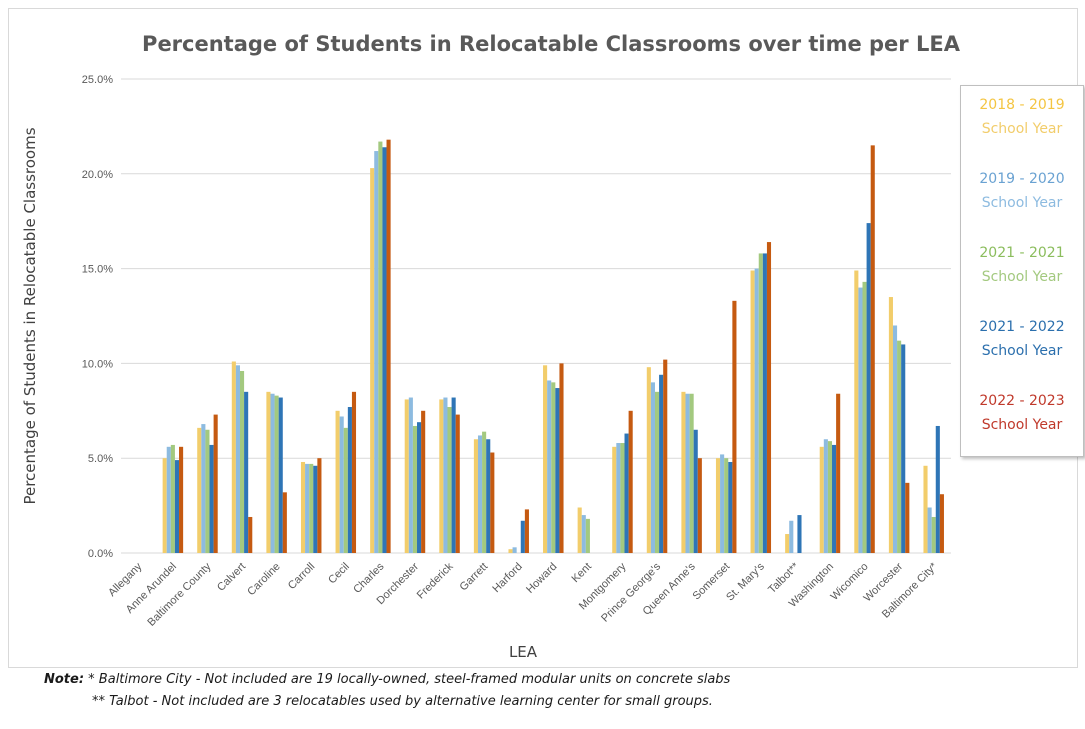 This screenshot has height=729, width=1085. I want to click on y-tick-label: 25.0%, so click(97, 80).